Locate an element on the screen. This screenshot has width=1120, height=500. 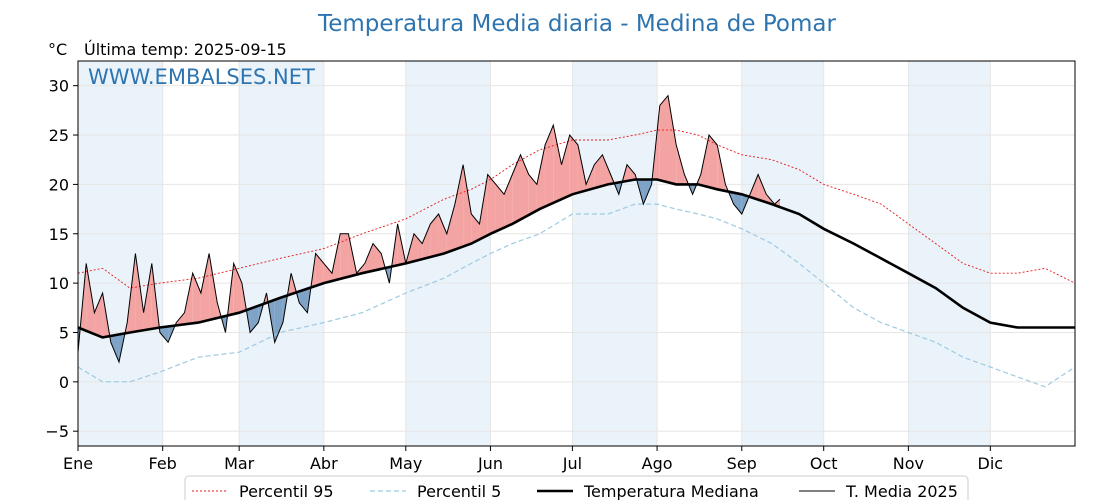
x-tick-label: Feb is located at coordinates (163, 463).